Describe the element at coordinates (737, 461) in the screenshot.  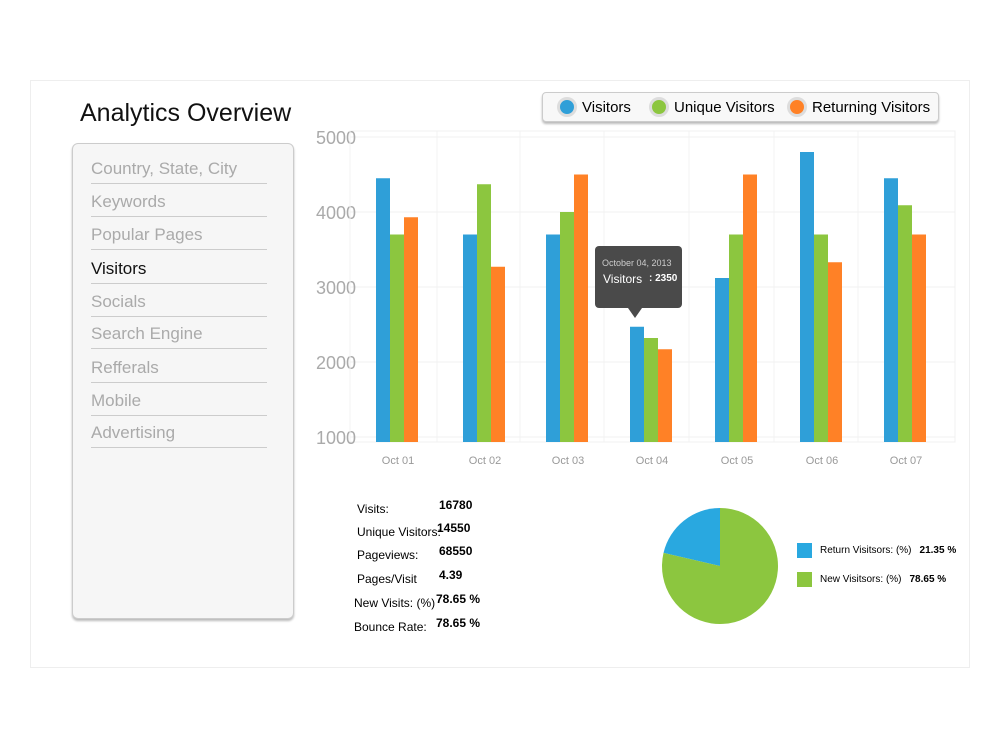
I see `x-tick-label: Oct 05` at that location.